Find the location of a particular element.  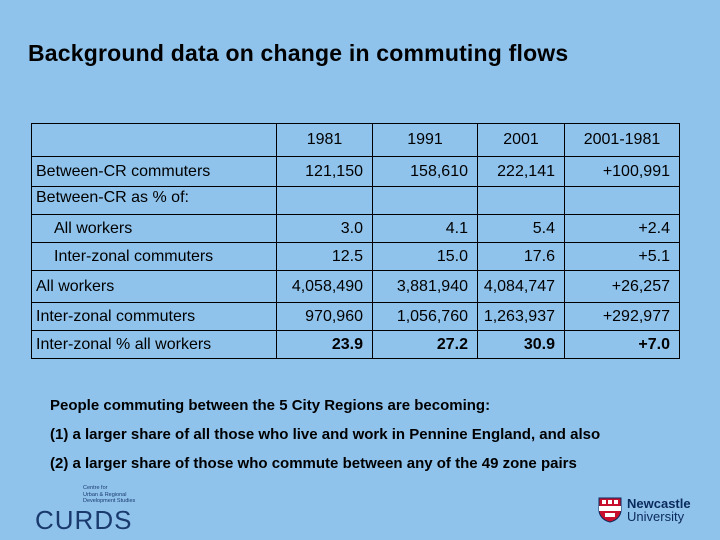

header-change: 2001-1981 is located at coordinates (622, 140).